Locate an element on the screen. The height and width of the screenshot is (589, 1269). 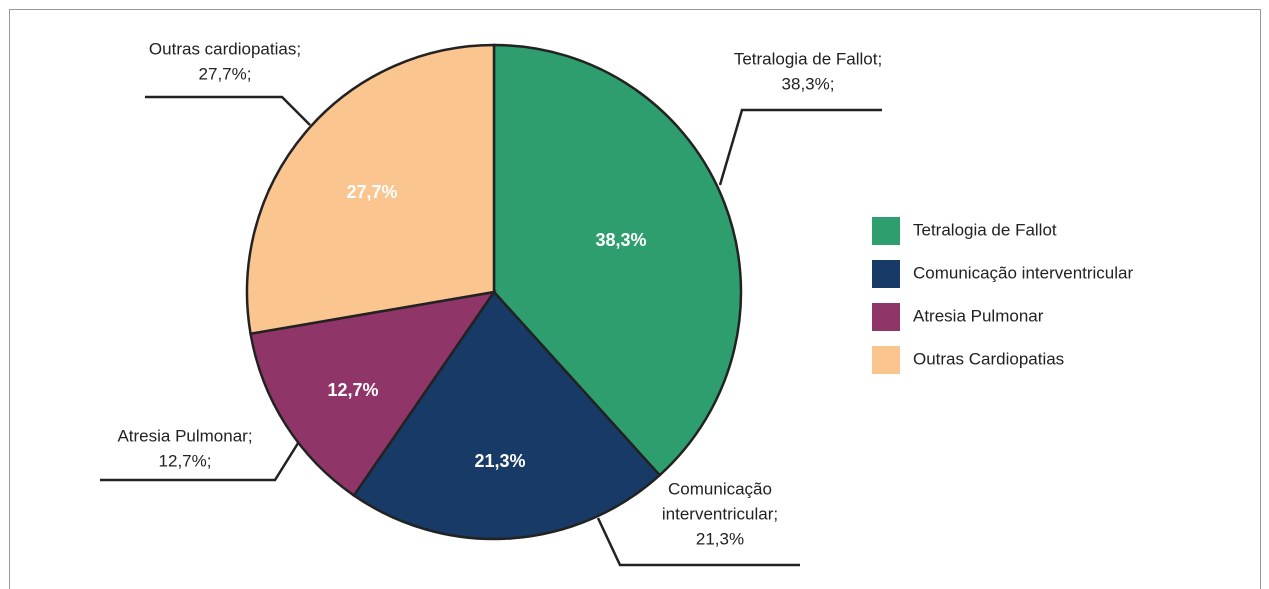
callout-label: Atresia Pulmonar; is located at coordinates (184, 435).